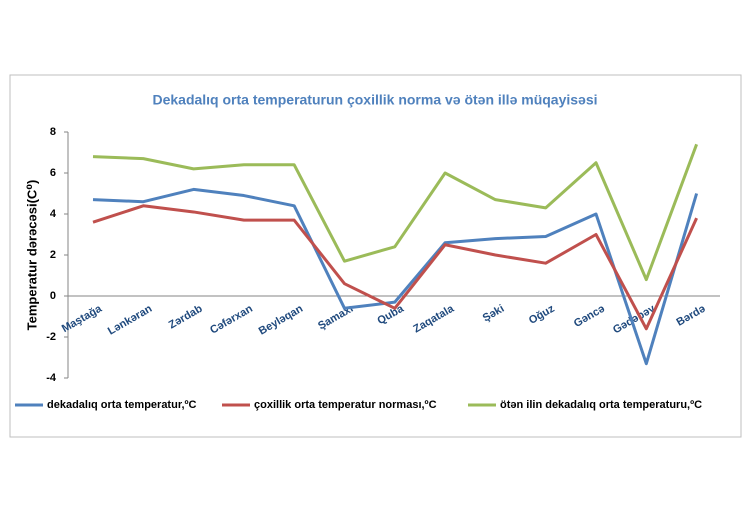 This screenshot has height=511, width=750. Describe the element at coordinates (51, 337) in the screenshot. I see `y-tick-label: -2` at that location.